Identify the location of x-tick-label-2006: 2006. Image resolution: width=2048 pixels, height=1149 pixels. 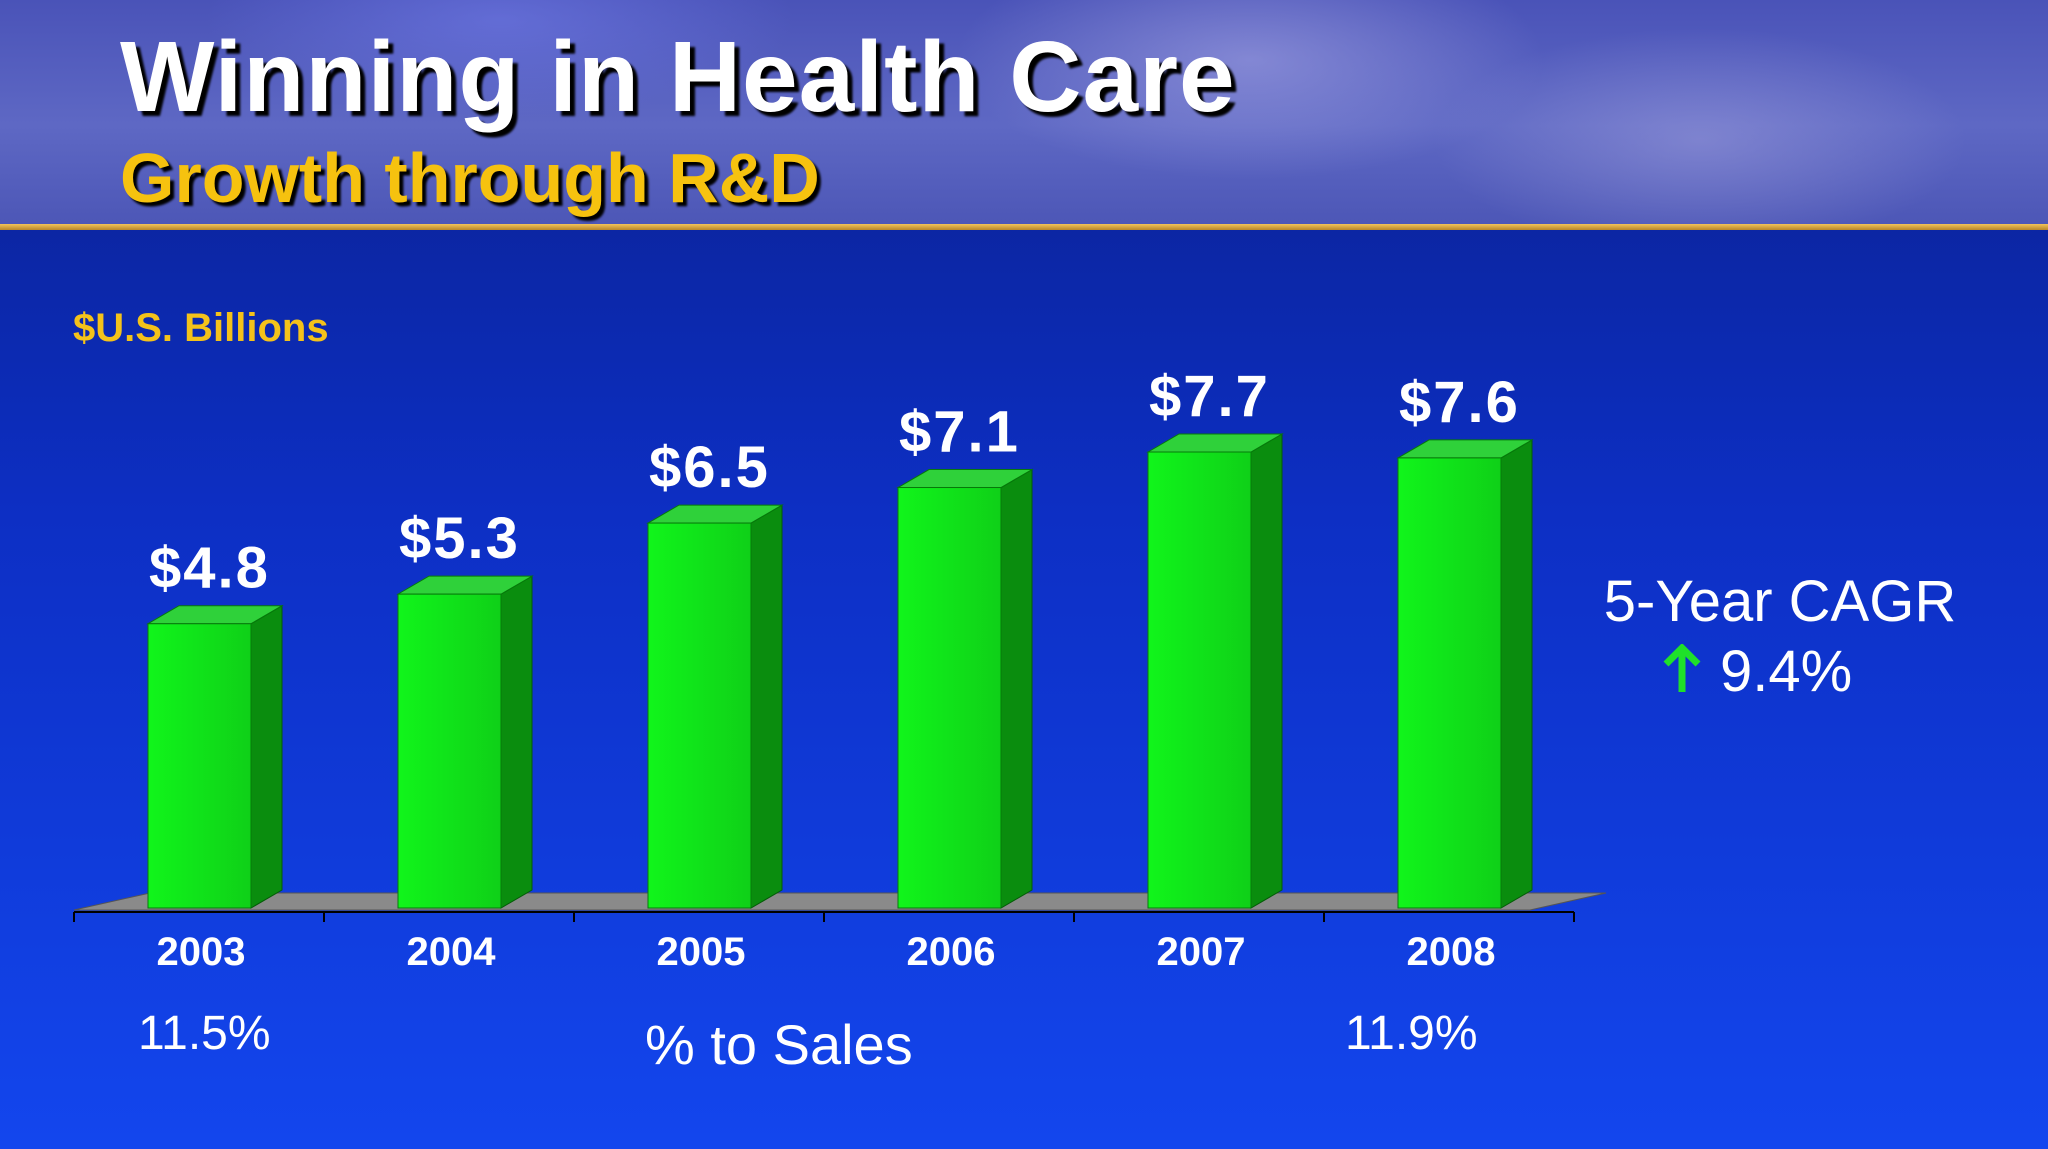
(951, 952).